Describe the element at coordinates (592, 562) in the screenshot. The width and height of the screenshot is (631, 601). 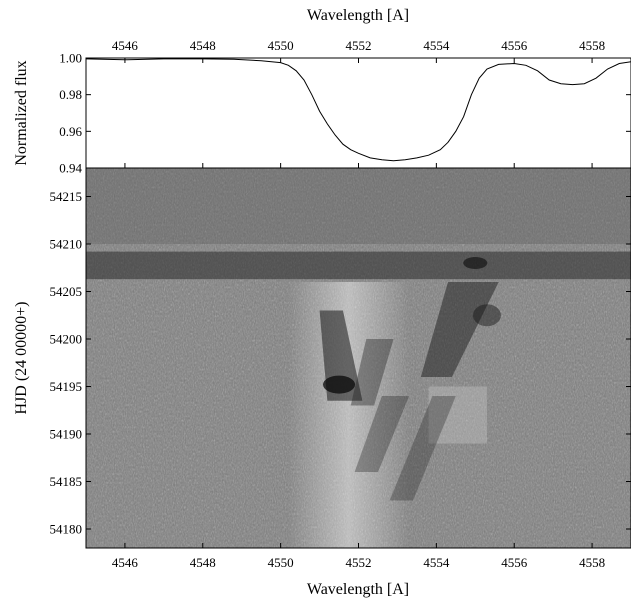
I see `heatmap-x-tick-label: 4558` at that location.